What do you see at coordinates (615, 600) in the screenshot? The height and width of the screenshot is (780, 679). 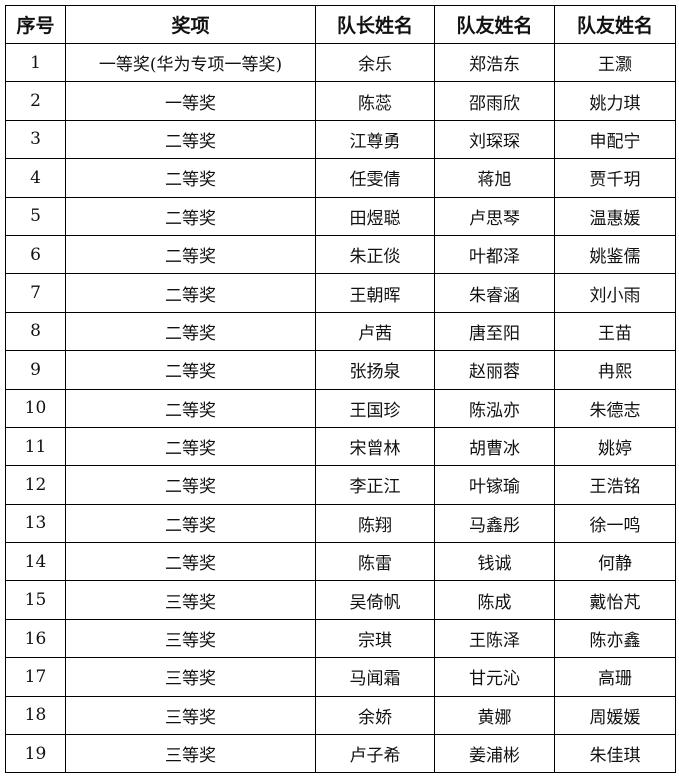 I see `cell-teammate-2: 戴怡芃` at bounding box center [615, 600].